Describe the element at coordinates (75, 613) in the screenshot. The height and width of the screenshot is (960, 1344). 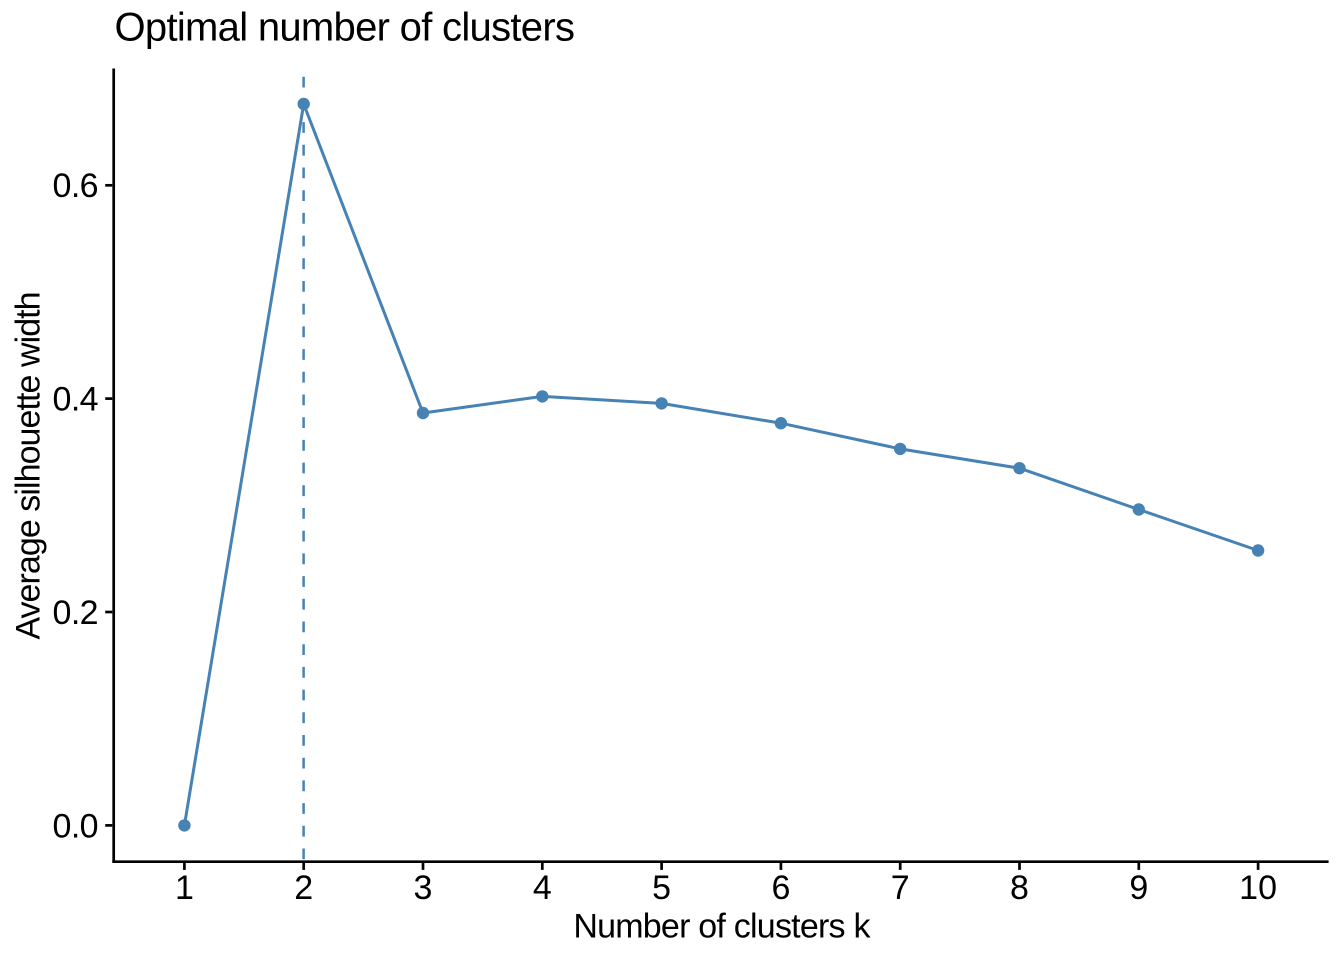
I see `svg-text: 0.2` at that location.